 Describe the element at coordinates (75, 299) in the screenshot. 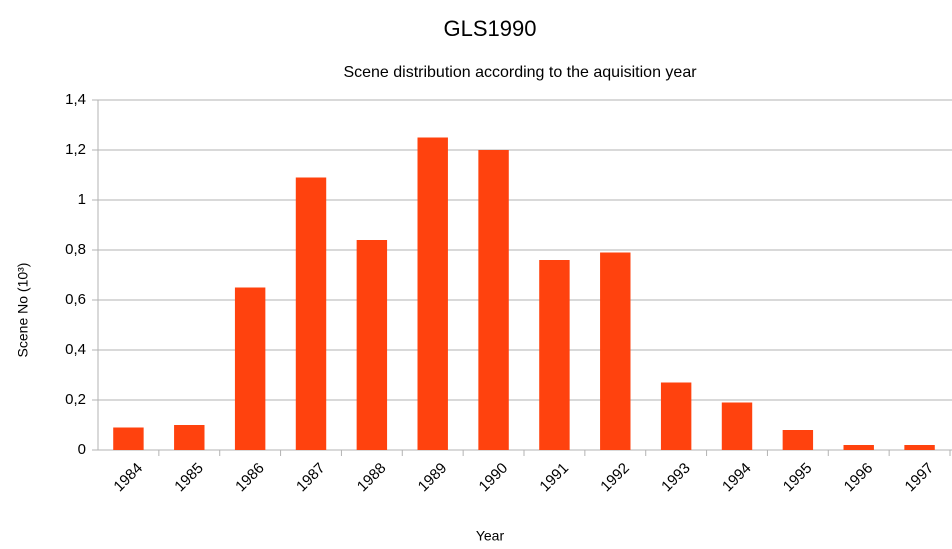

I see `y-tick-label: 0,6` at that location.